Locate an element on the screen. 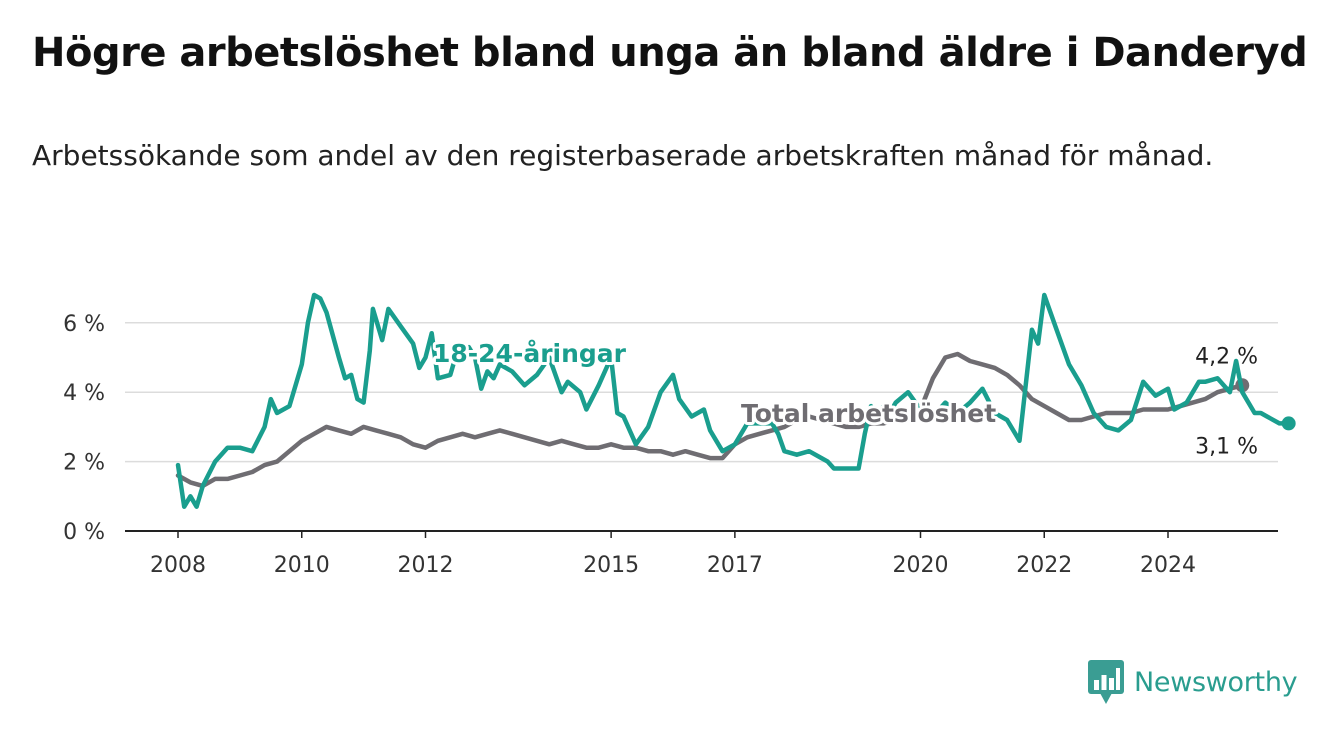 This screenshot has width=1340, height=734. y-tick-label: 6 % is located at coordinates (84, 324).